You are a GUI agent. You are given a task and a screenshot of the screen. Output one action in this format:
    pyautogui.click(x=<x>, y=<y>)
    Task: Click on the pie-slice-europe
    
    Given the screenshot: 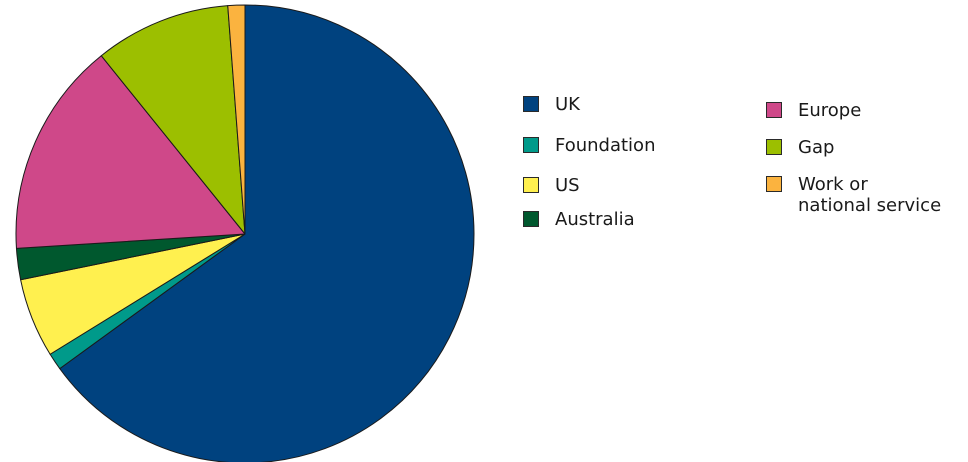 What is the action you would take?
    pyautogui.click(x=130, y=152)
    